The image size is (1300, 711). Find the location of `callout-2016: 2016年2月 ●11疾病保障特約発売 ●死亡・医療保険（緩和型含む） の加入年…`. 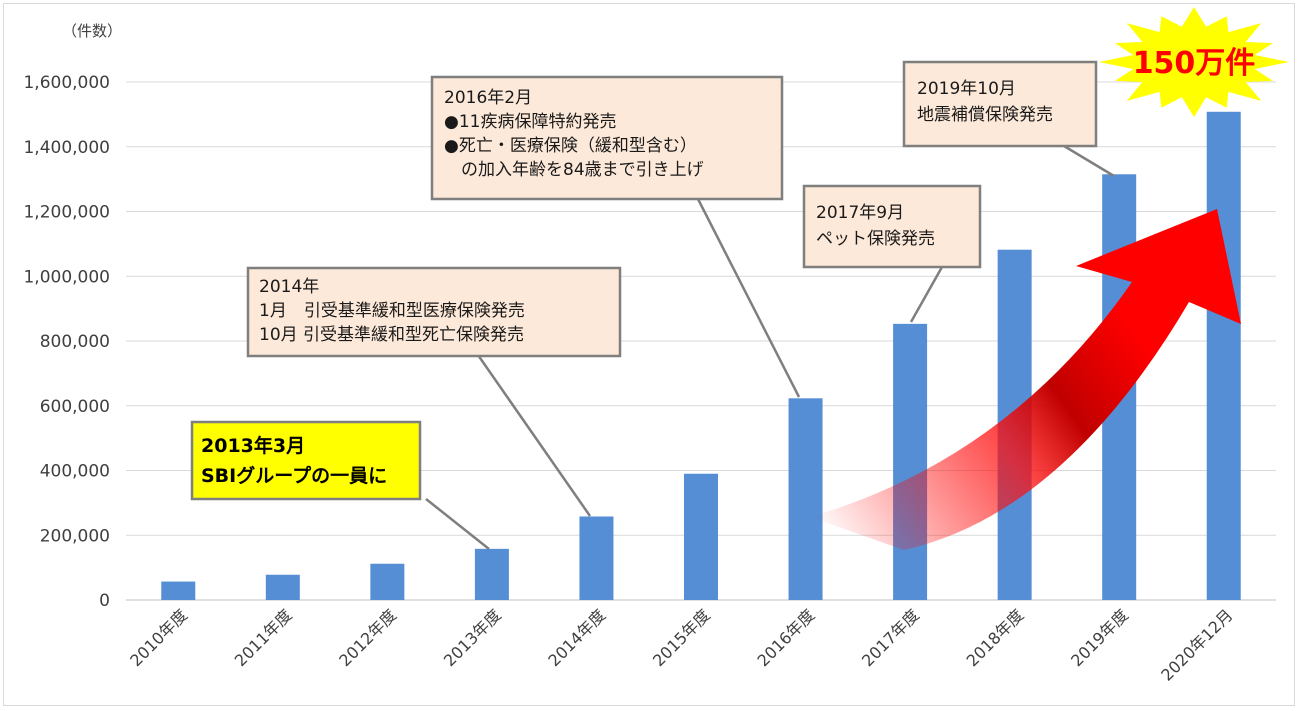

callout-2016: 2016年2月 ●11疾病保障特約発売 ●死亡・医療保険（緩和型含む） の加入年… is located at coordinates (607, 138).